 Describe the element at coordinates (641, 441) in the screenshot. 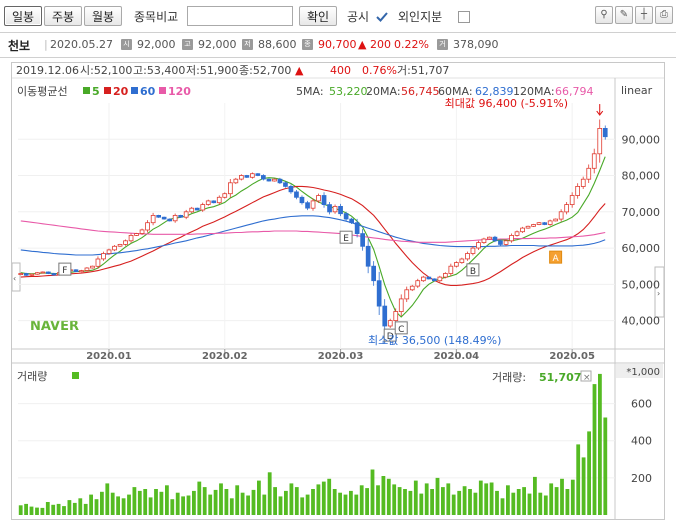

I see `volume-tick-label: 400` at that location.